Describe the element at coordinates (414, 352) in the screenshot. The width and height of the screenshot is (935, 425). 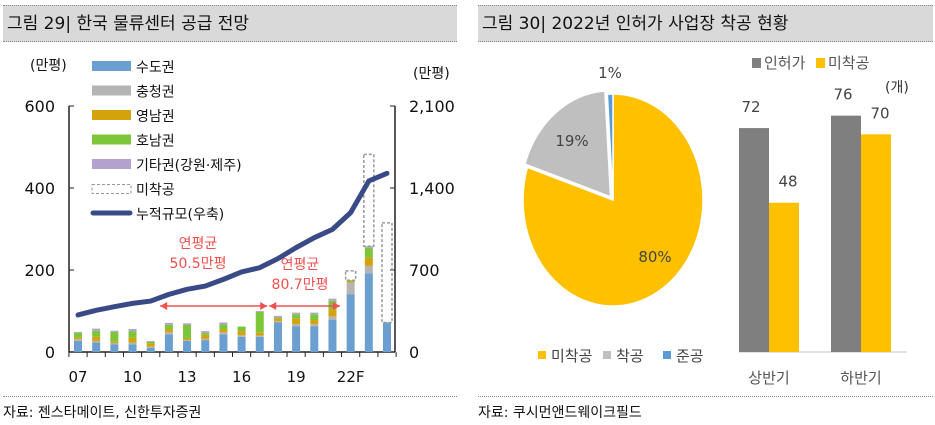
I see `y2-tick-label: 0` at that location.